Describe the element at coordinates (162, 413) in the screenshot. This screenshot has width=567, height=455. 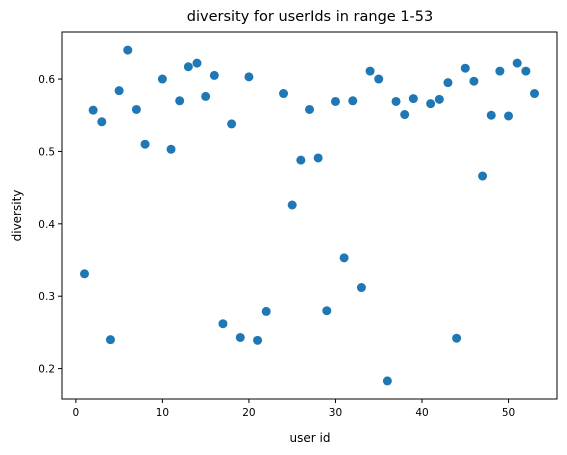
I see `x-tick-label: 10` at that location.